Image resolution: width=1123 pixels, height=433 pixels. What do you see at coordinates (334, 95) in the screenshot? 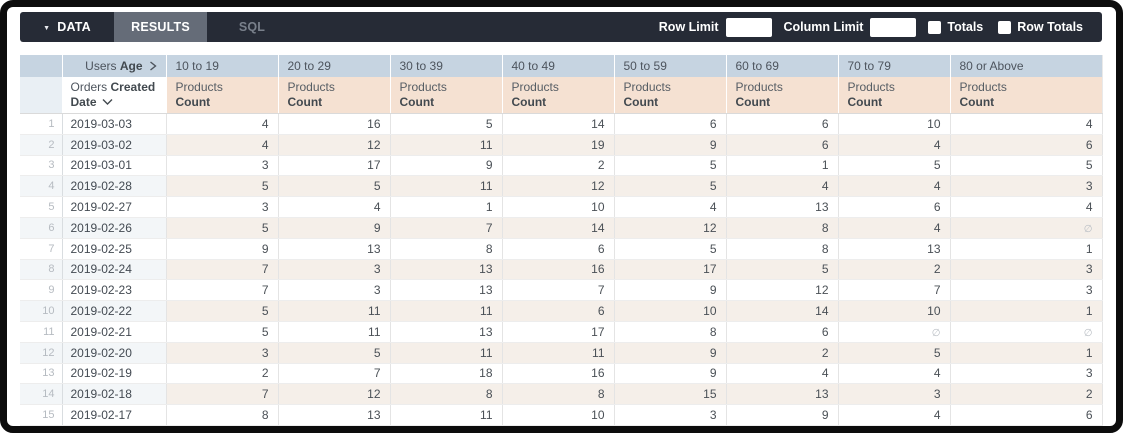
I see `measure-header-1: Products Count` at bounding box center [334, 95].